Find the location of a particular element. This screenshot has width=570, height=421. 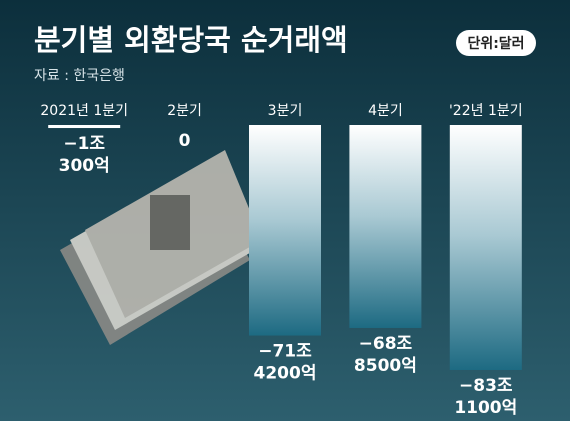

x-tick-label: 2분기 is located at coordinates (184, 111).